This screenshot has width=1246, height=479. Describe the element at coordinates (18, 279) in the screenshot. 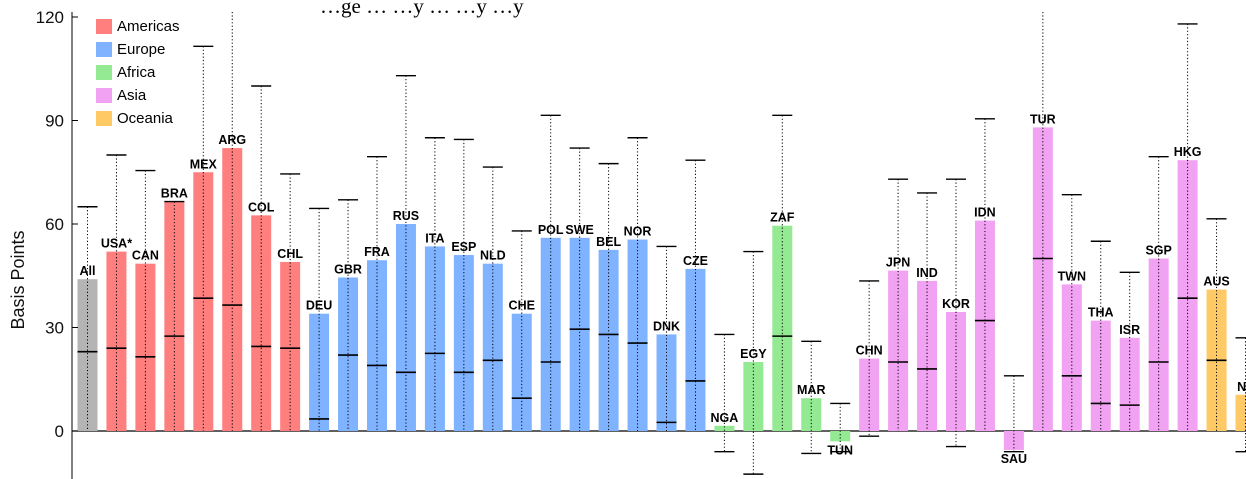

I see `y-axis-title: Basis Points` at that location.